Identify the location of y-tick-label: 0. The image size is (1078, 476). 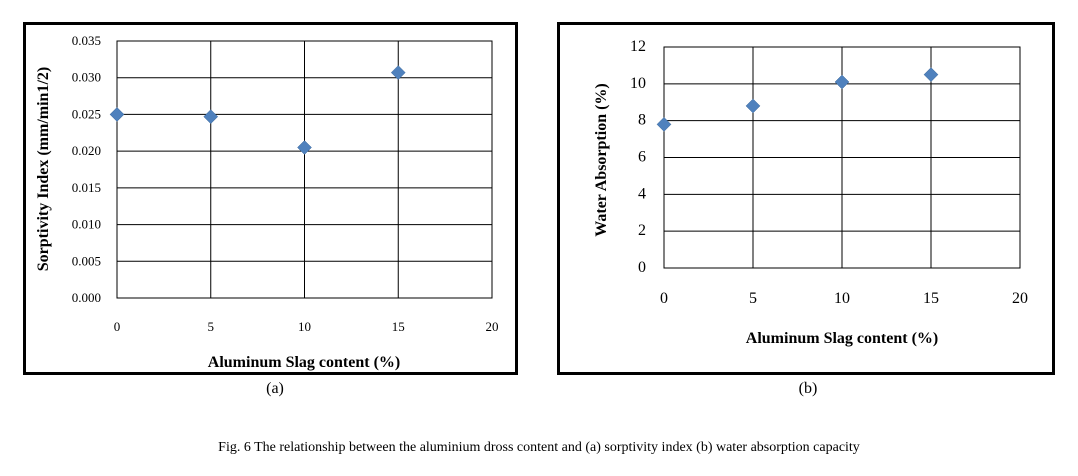
(642, 267).